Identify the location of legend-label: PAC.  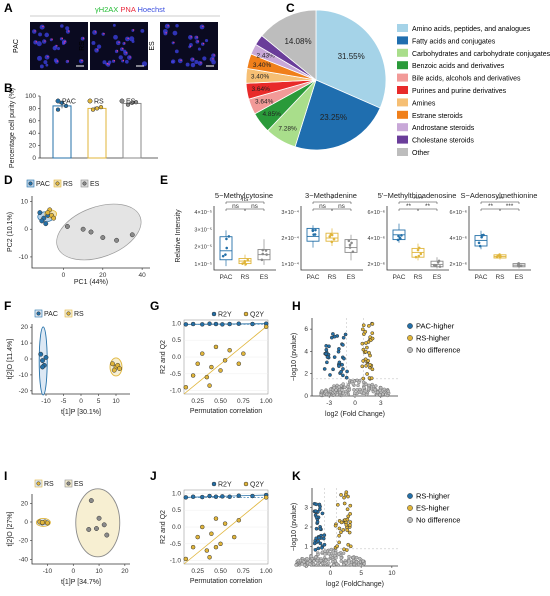
(69, 102).